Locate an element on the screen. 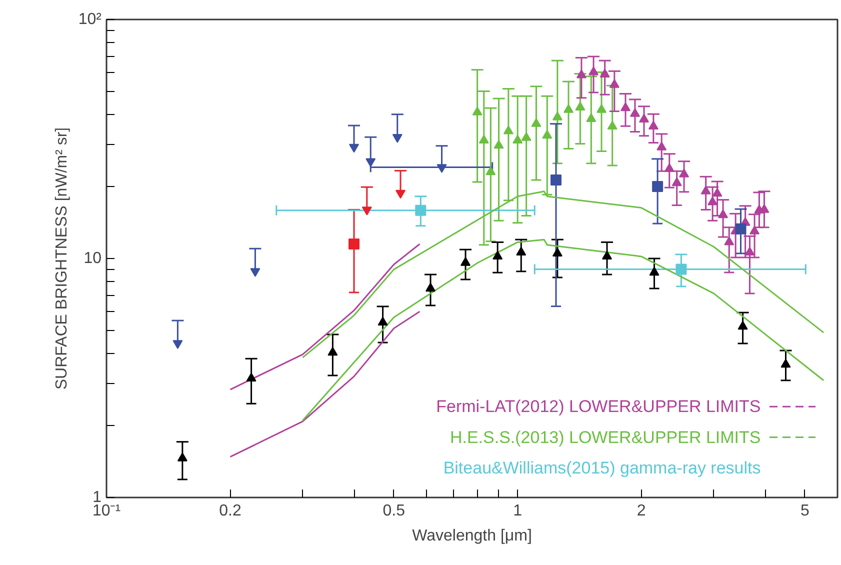 The image size is (841, 565). legend-label: H.E.S.S.(2013) LOWER&UPPER LIMITS is located at coordinates (605, 437).